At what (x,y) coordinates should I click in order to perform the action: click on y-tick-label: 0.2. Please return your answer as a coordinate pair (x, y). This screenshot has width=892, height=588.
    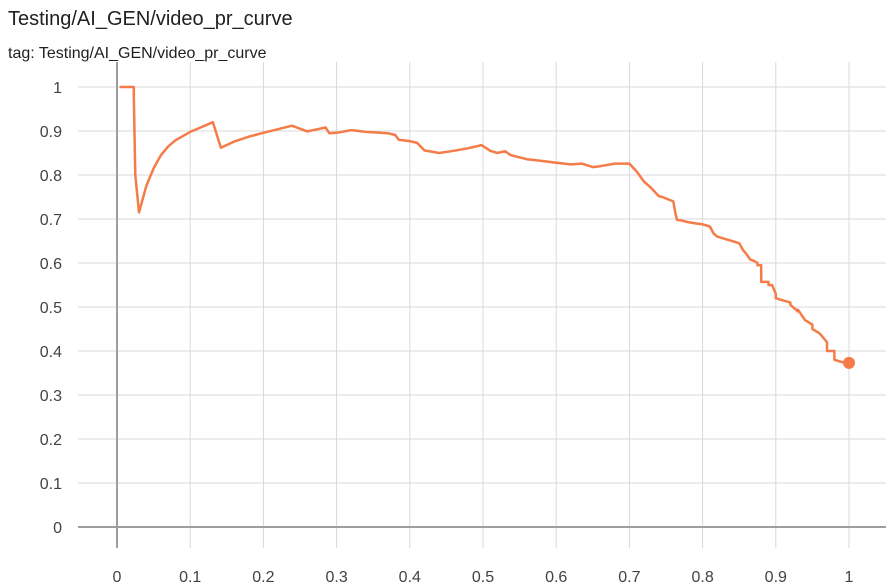
    Looking at the image, I should click on (51, 440).